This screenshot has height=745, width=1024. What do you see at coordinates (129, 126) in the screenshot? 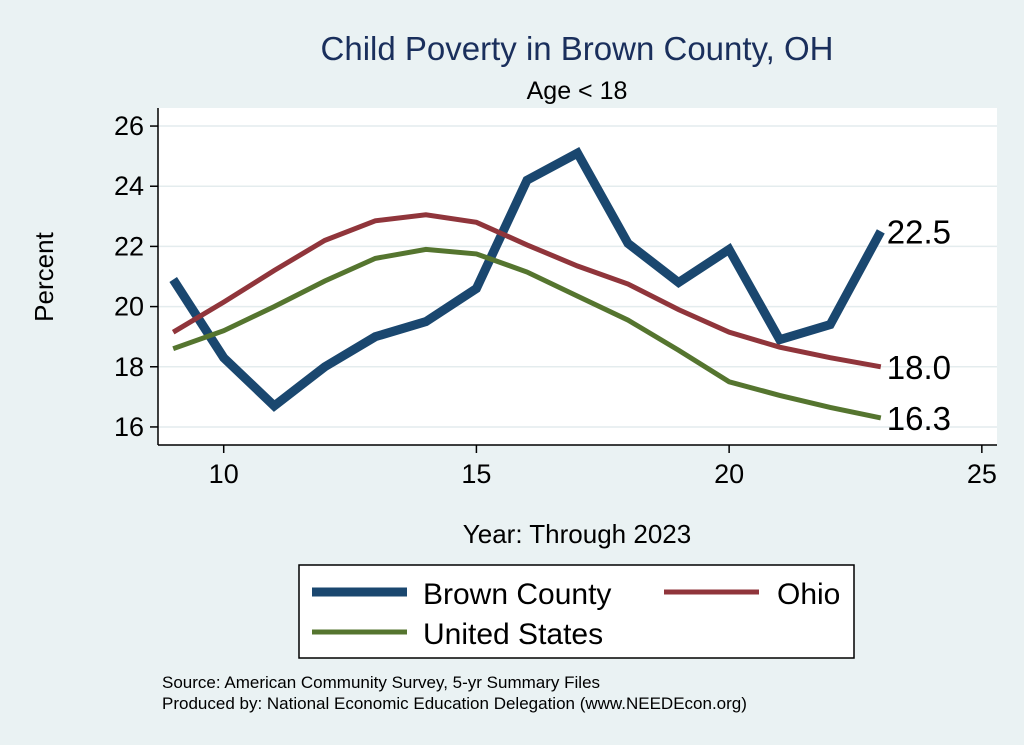
I see `y-tick-label: 26` at bounding box center [129, 126].